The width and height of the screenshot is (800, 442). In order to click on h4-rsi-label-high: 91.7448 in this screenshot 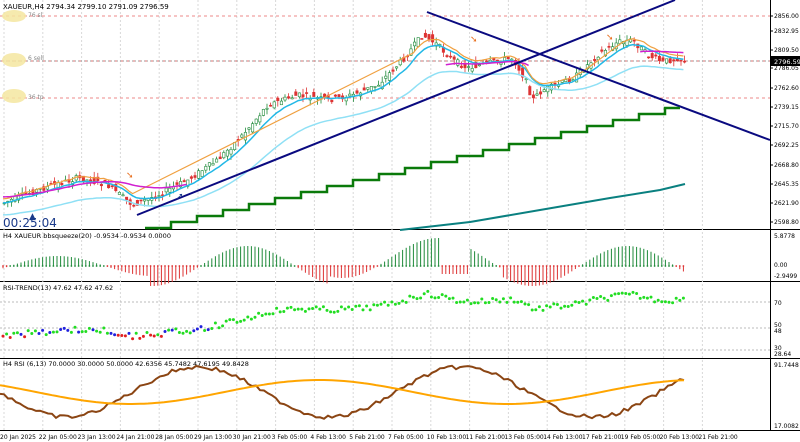, I will do `click(786, 365)`.